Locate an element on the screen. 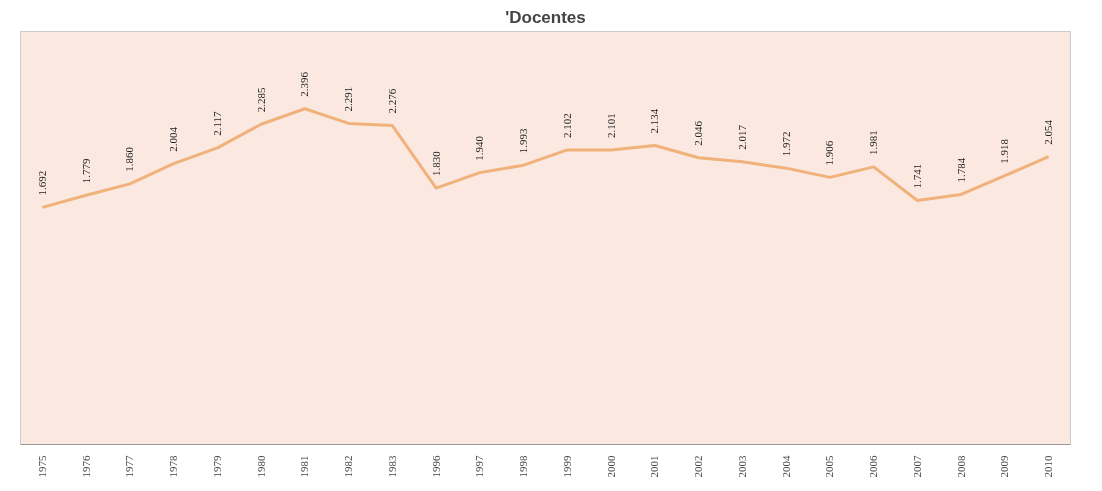 The image size is (1102, 491). data-label: 2.046 is located at coordinates (698, 133).